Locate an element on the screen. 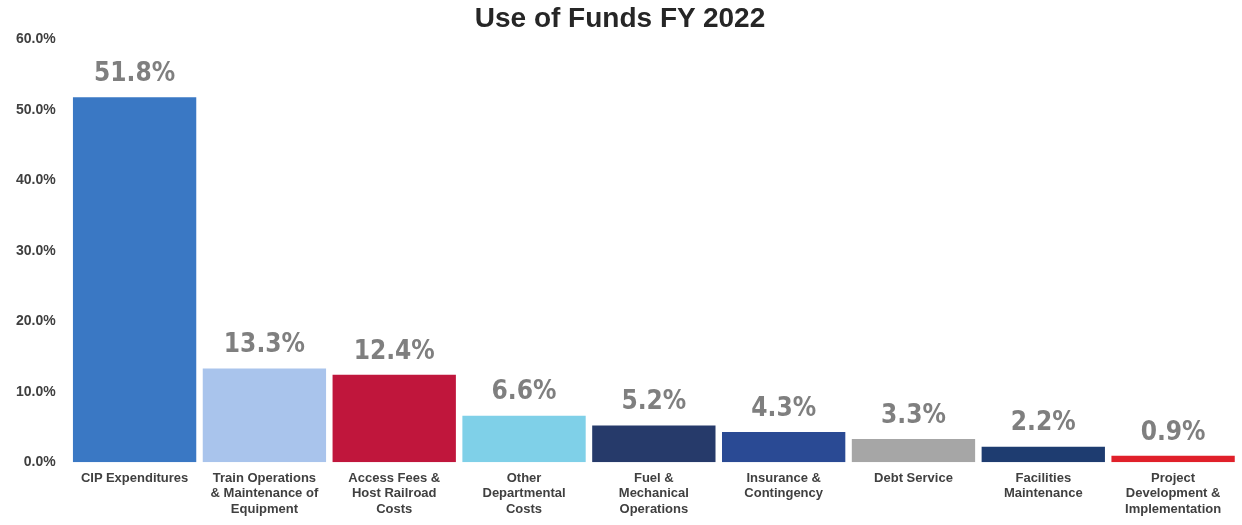  data-label: 3.3% is located at coordinates (913, 413).